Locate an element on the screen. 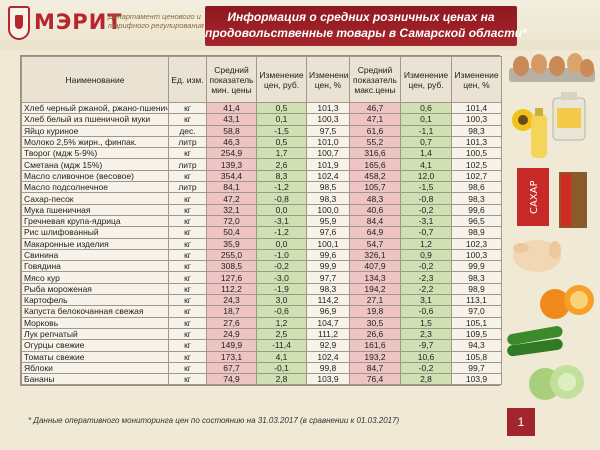 Image resolution: width=600 pixels, height=450 pixels. table-row: Бананы кг 74,9 2,8 103,9 76,4 2,8 103,9 is located at coordinates (262, 379).